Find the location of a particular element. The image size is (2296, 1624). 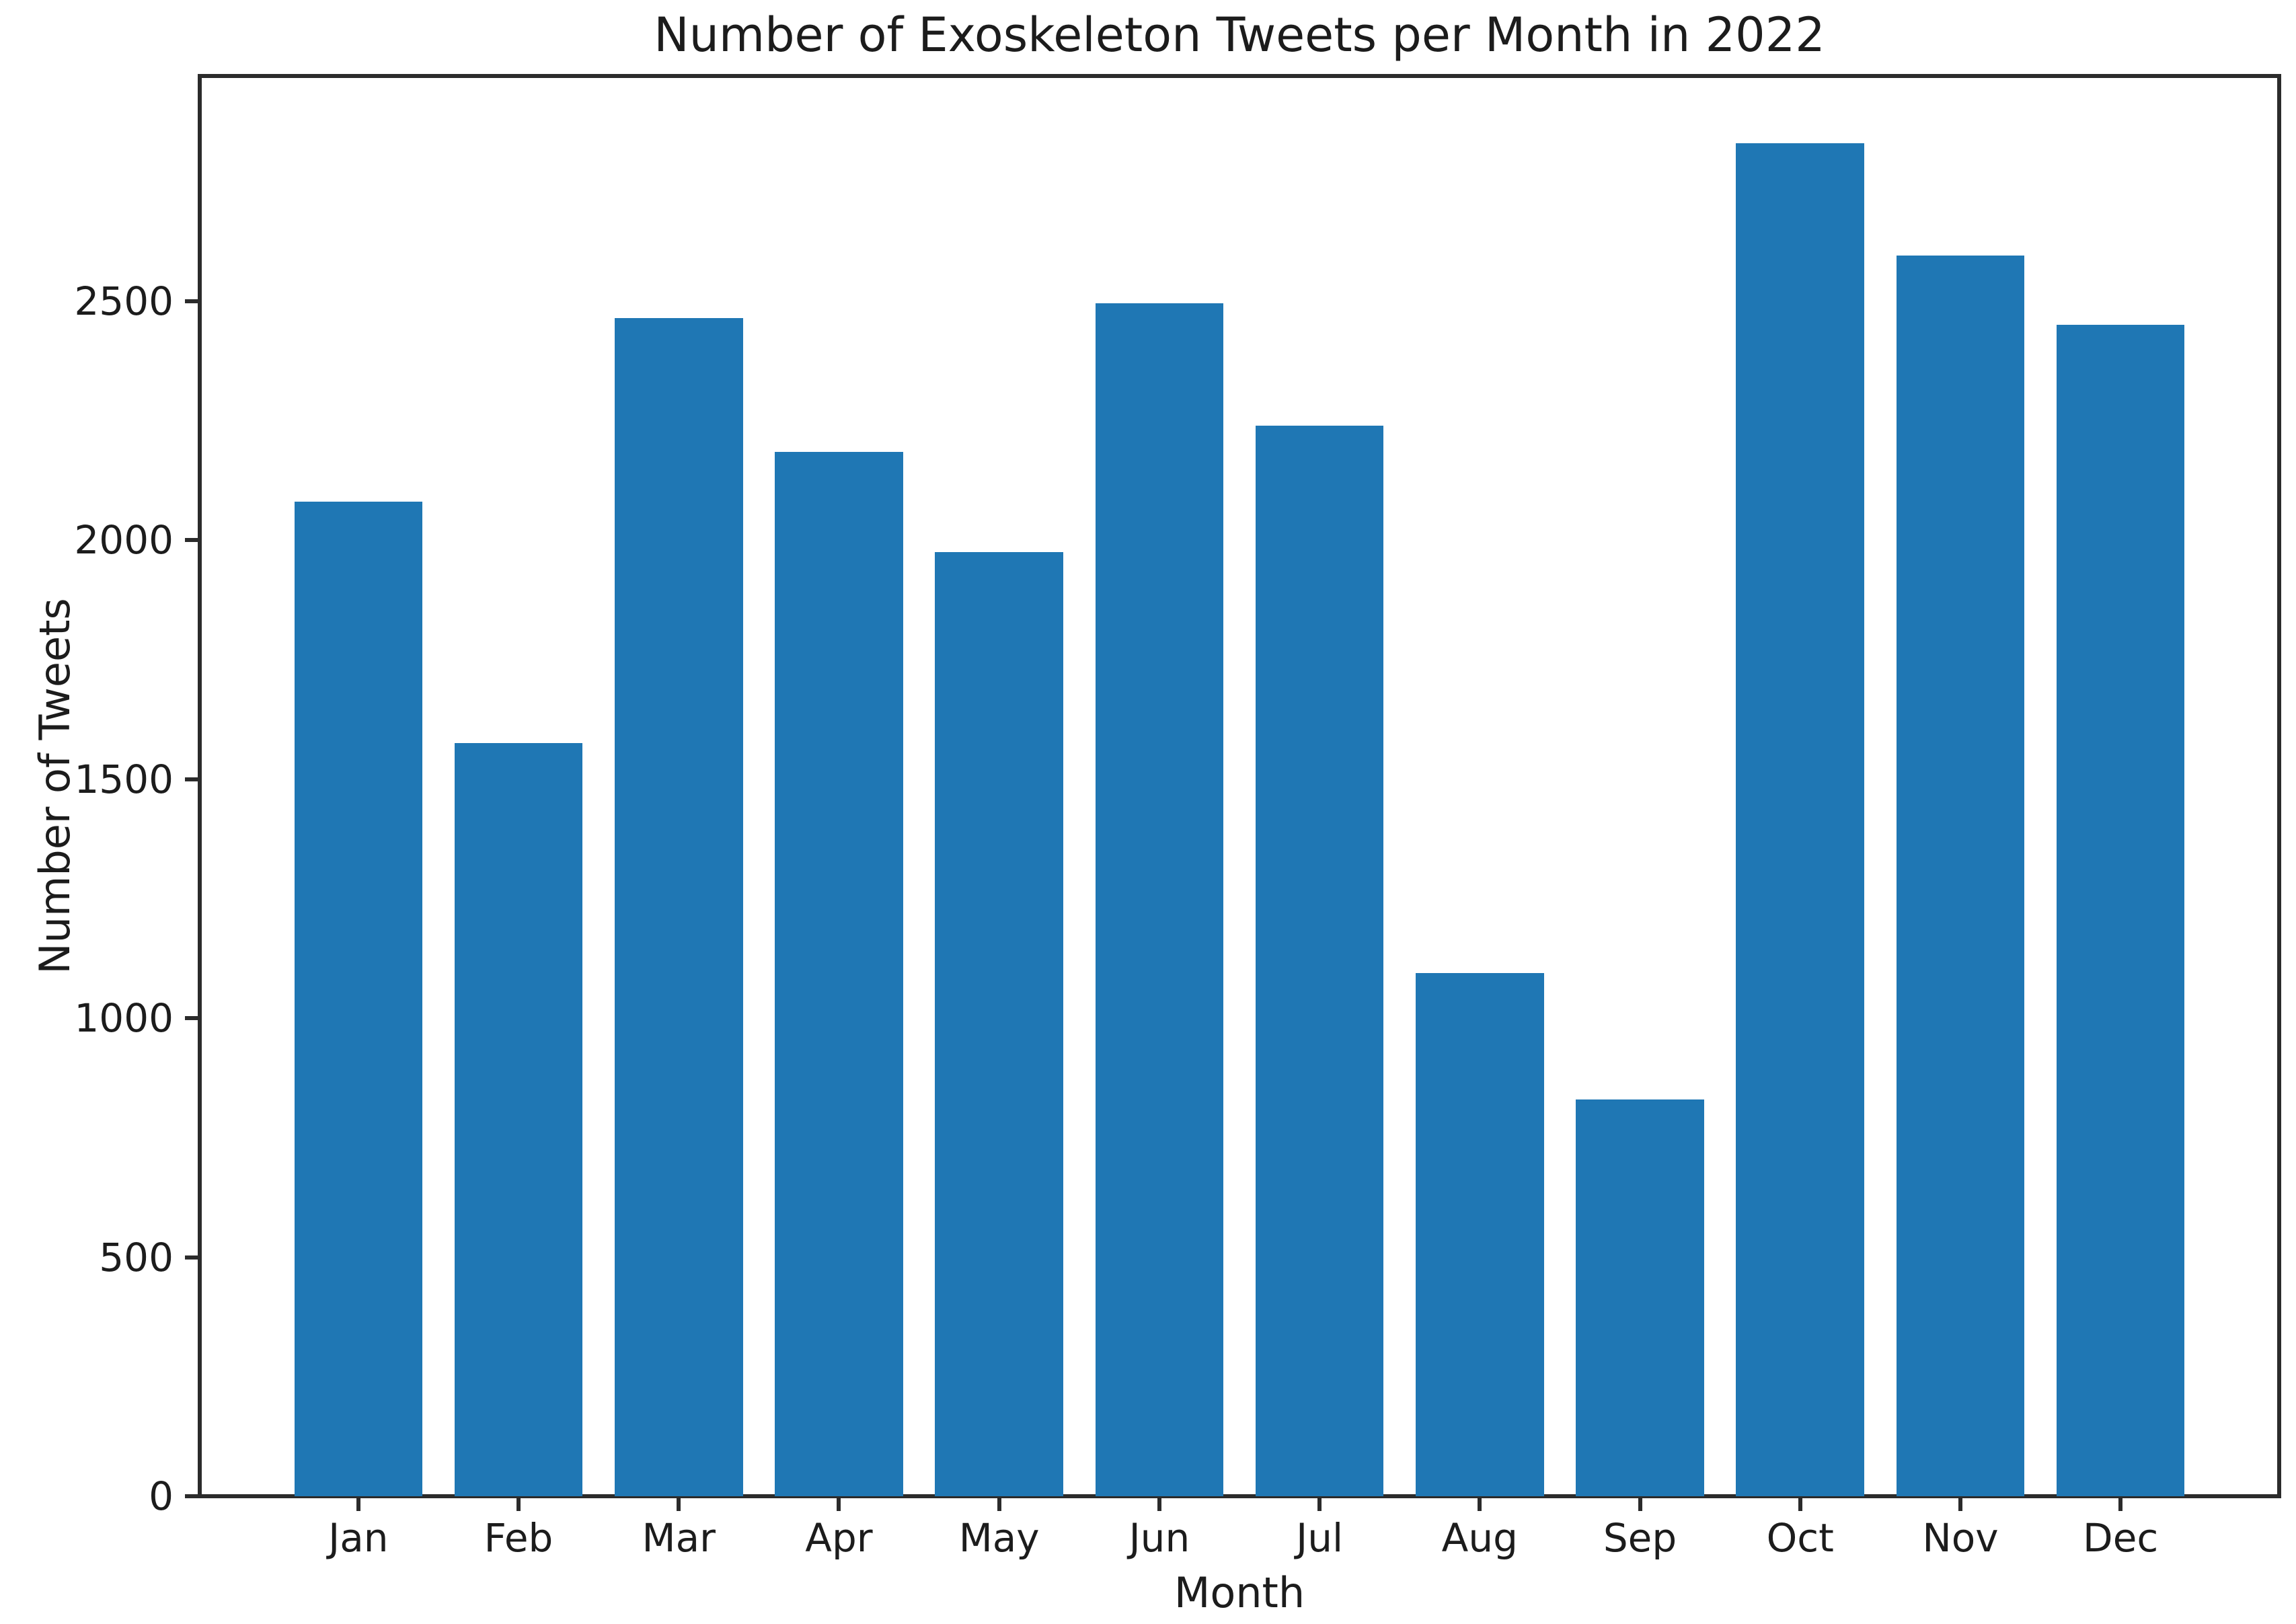

bar-mar is located at coordinates (678, 906).